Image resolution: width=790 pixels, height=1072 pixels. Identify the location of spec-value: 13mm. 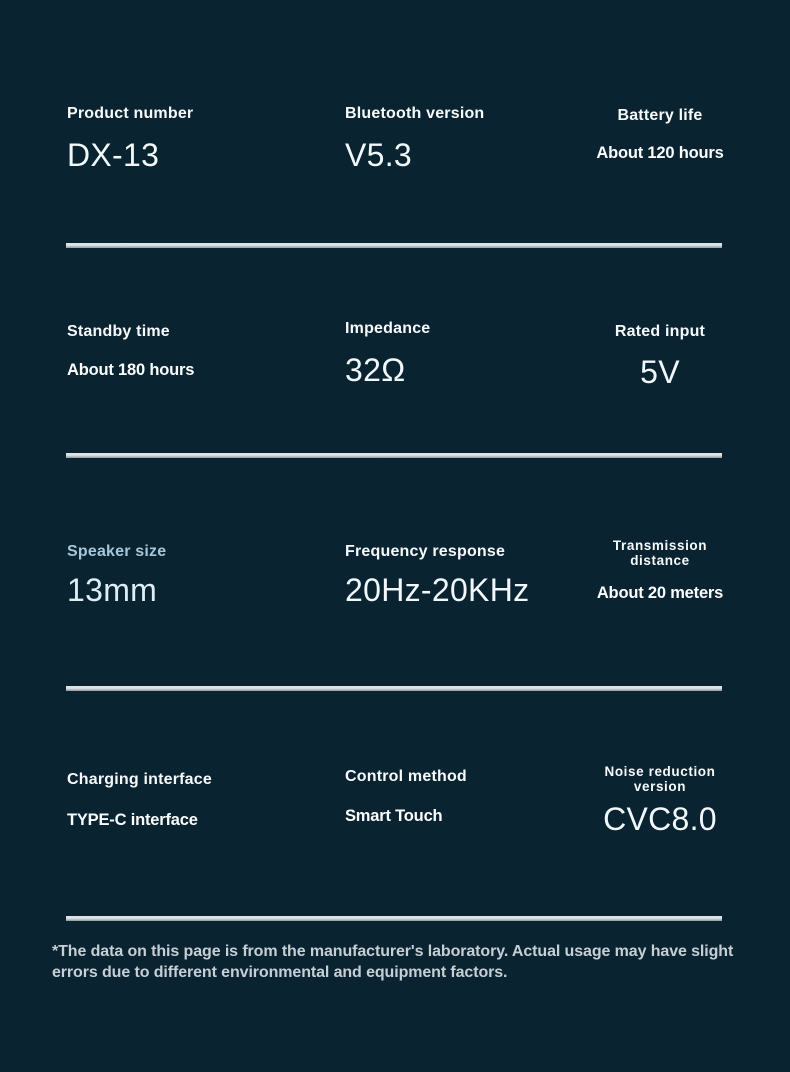
(112, 590).